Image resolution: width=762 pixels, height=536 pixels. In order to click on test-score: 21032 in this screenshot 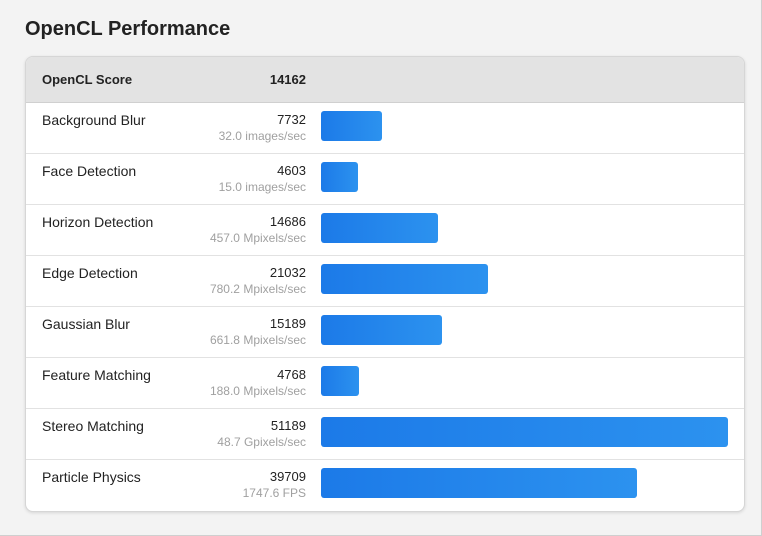, I will do `click(287, 272)`.